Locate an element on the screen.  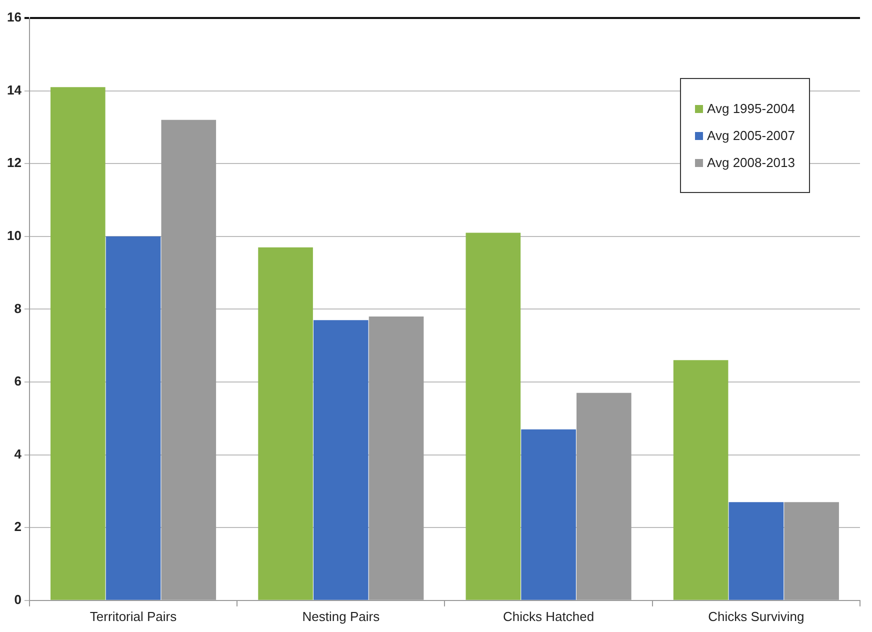
x-tick-label: Chicks Hatched is located at coordinates (548, 616).